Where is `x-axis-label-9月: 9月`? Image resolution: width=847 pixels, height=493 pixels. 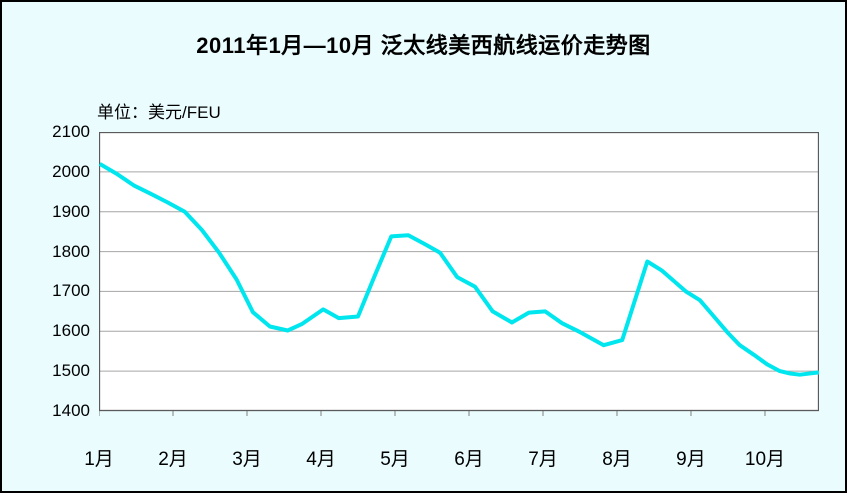
x-axis-label-9月: 9月 is located at coordinates (691, 459).